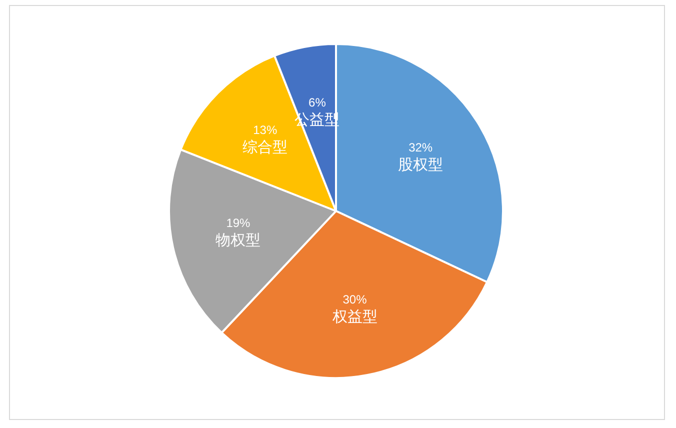 Image resolution: width=676 pixels, height=428 pixels. Describe the element at coordinates (421, 165) in the screenshot. I see `slice-label: 股权型` at that location.